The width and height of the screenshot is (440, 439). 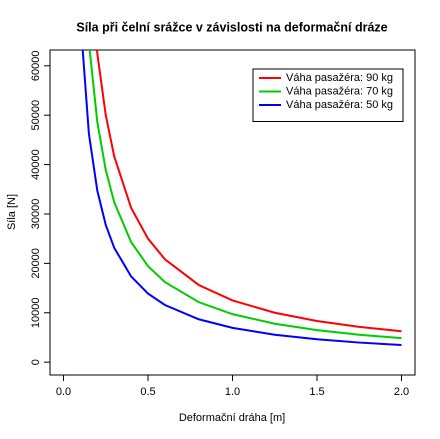 What do you see at coordinates (232, 392) in the screenshot?
I see `x-tick-label: 1.0` at bounding box center [232, 392].